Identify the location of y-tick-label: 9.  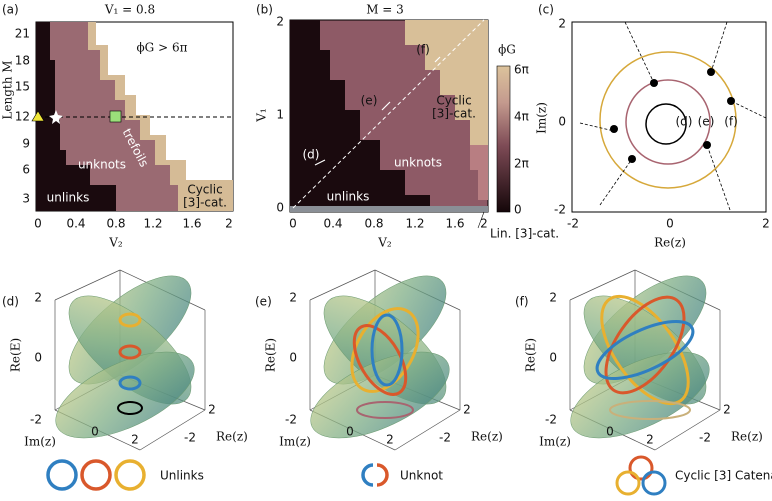
(26, 144).